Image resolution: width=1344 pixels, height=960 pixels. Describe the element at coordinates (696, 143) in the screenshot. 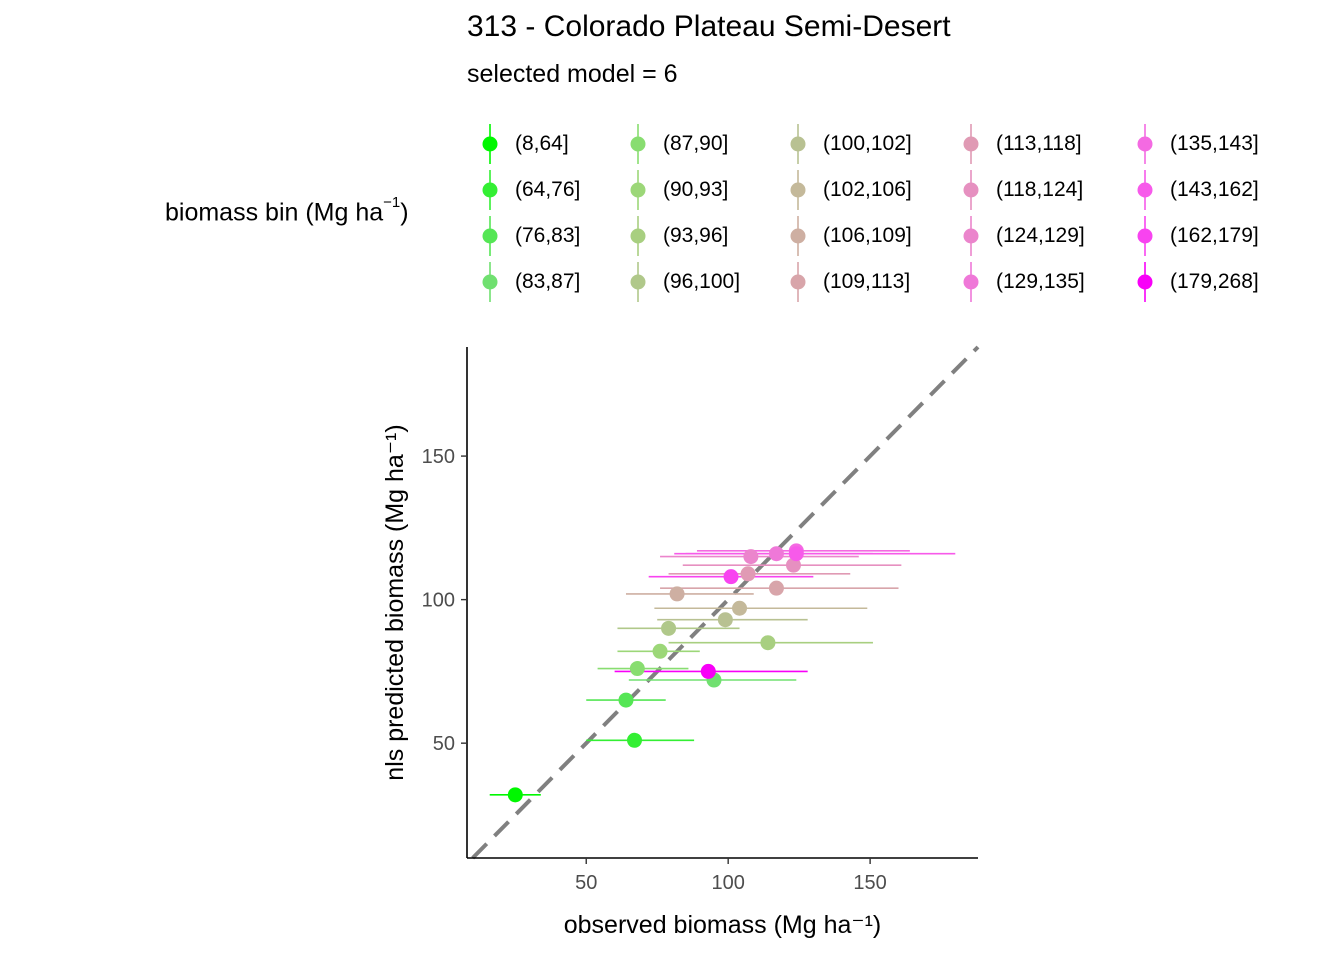

I see `legend-label: (87,90]` at that location.